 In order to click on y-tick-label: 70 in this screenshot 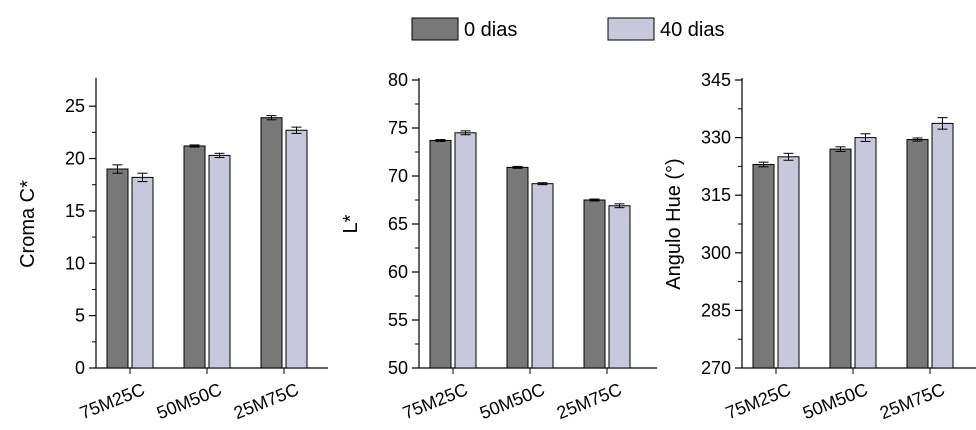, I will do `click(398, 176)`.